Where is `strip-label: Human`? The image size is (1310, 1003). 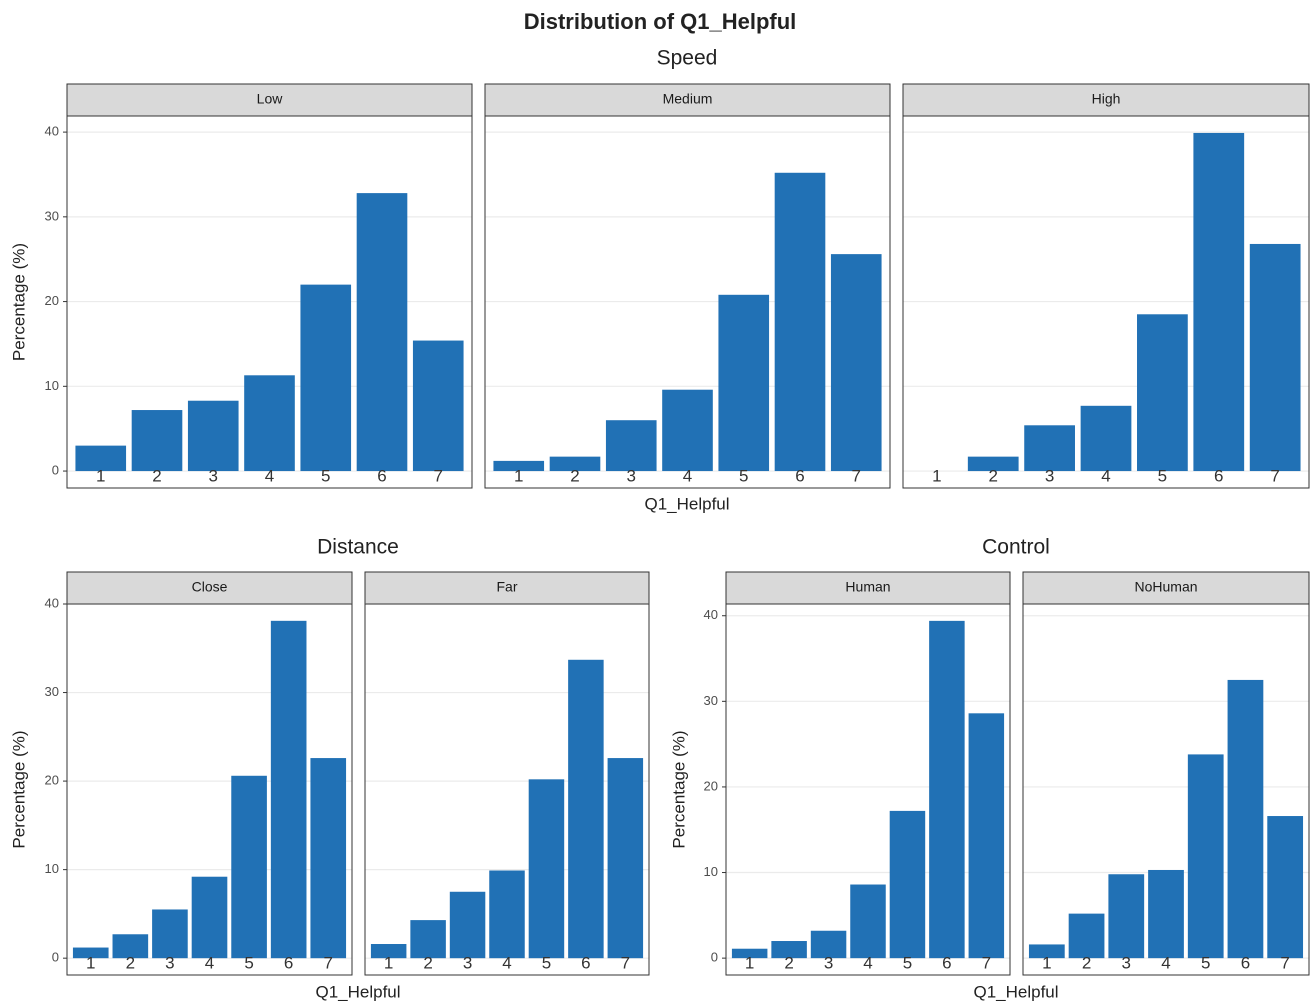
strip-label: Human is located at coordinates (867, 587).